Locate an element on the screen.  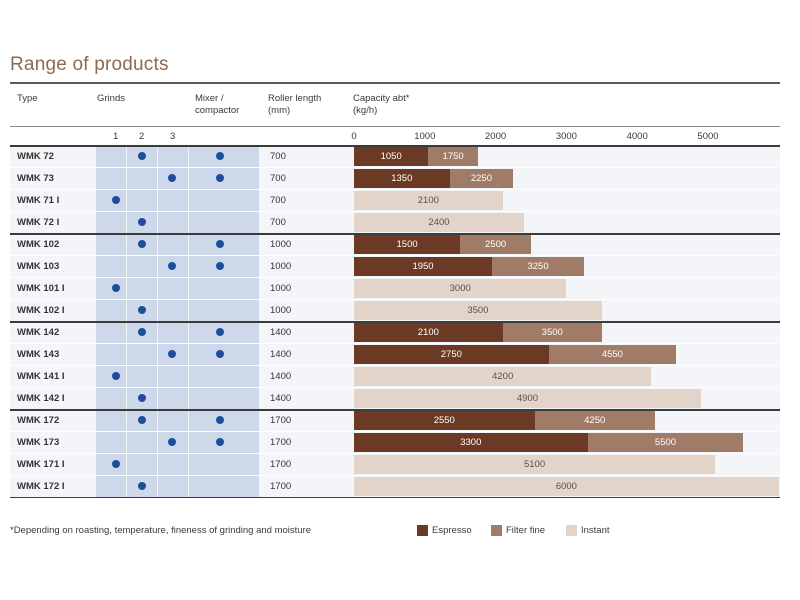
table-row: WMK 172 1700 2550 4250 is located at coordinates (395, 421).